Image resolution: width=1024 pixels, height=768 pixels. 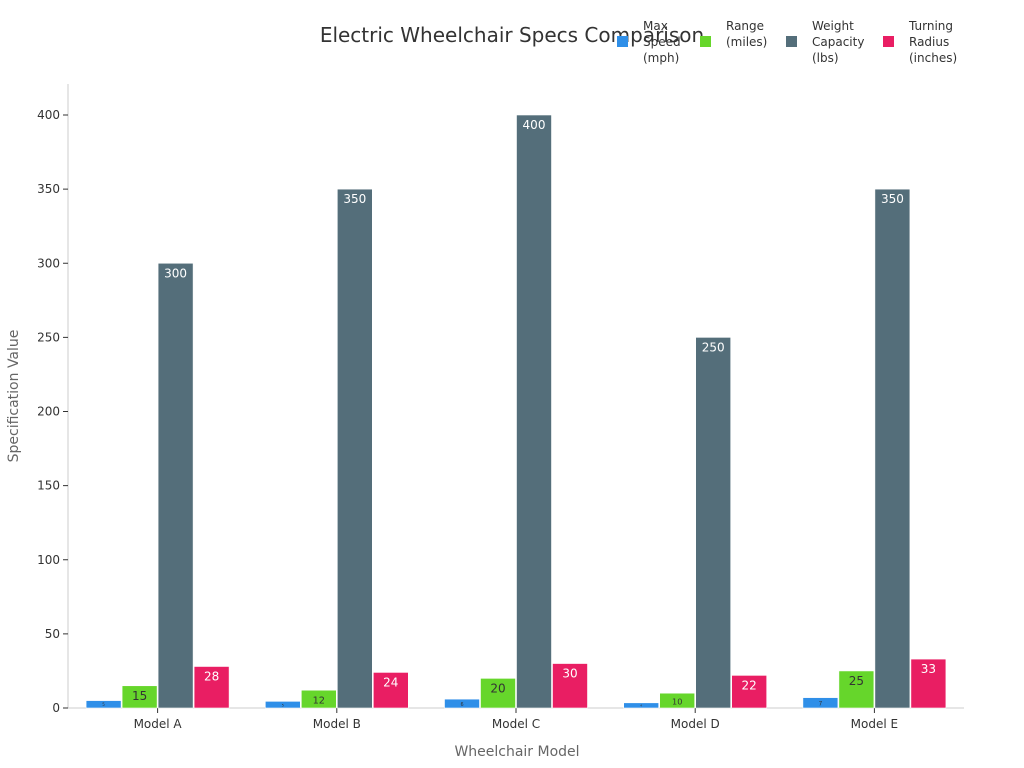 I want to click on bar-value-label: 12, so click(x=319, y=701).